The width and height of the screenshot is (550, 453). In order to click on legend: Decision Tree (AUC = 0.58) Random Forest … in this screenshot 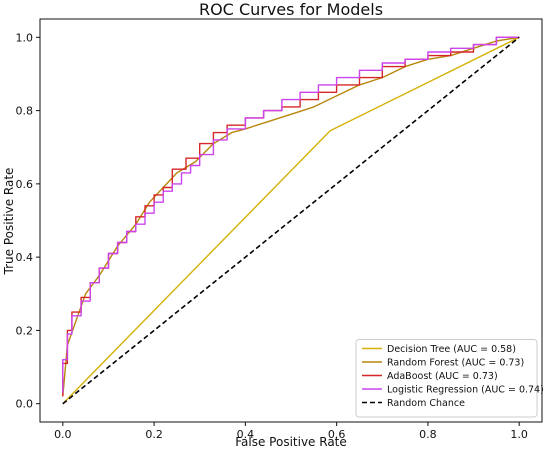, I will do `click(449, 378)`.